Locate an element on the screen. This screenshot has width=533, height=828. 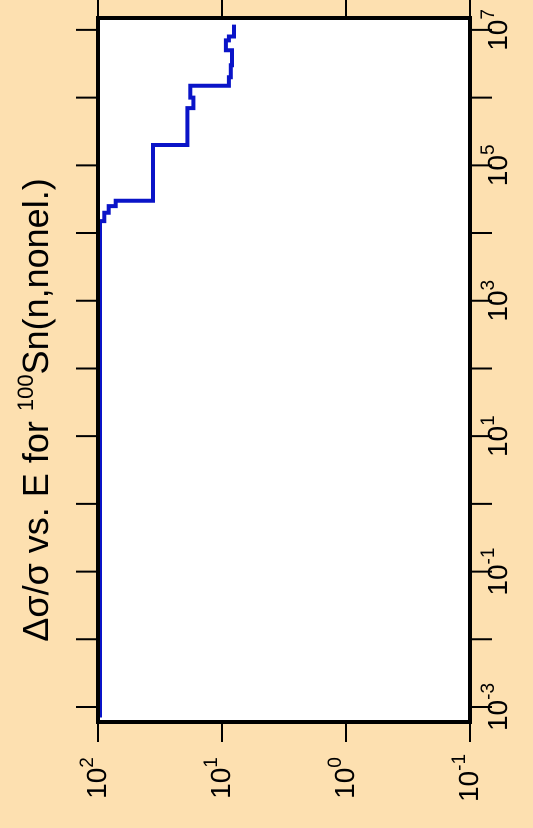
uncertainty-tick-exponent: 1 is located at coordinates (211, 762).